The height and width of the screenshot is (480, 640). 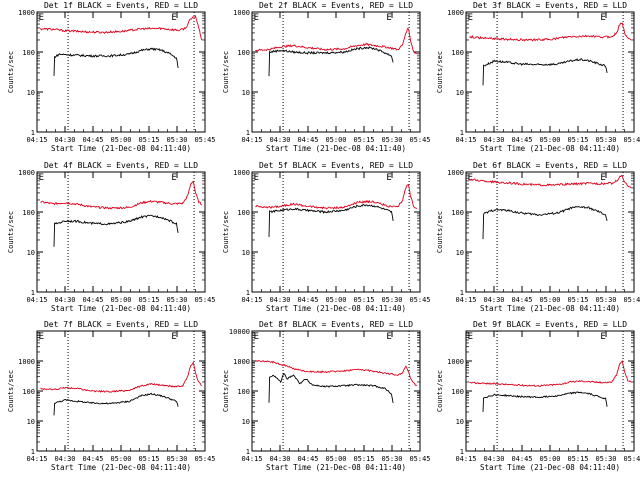 What do you see at coordinates (121, 5) in the screenshot?
I see `chart-title: Det 1f BLACK = Events, RED = LLD` at bounding box center [121, 5].